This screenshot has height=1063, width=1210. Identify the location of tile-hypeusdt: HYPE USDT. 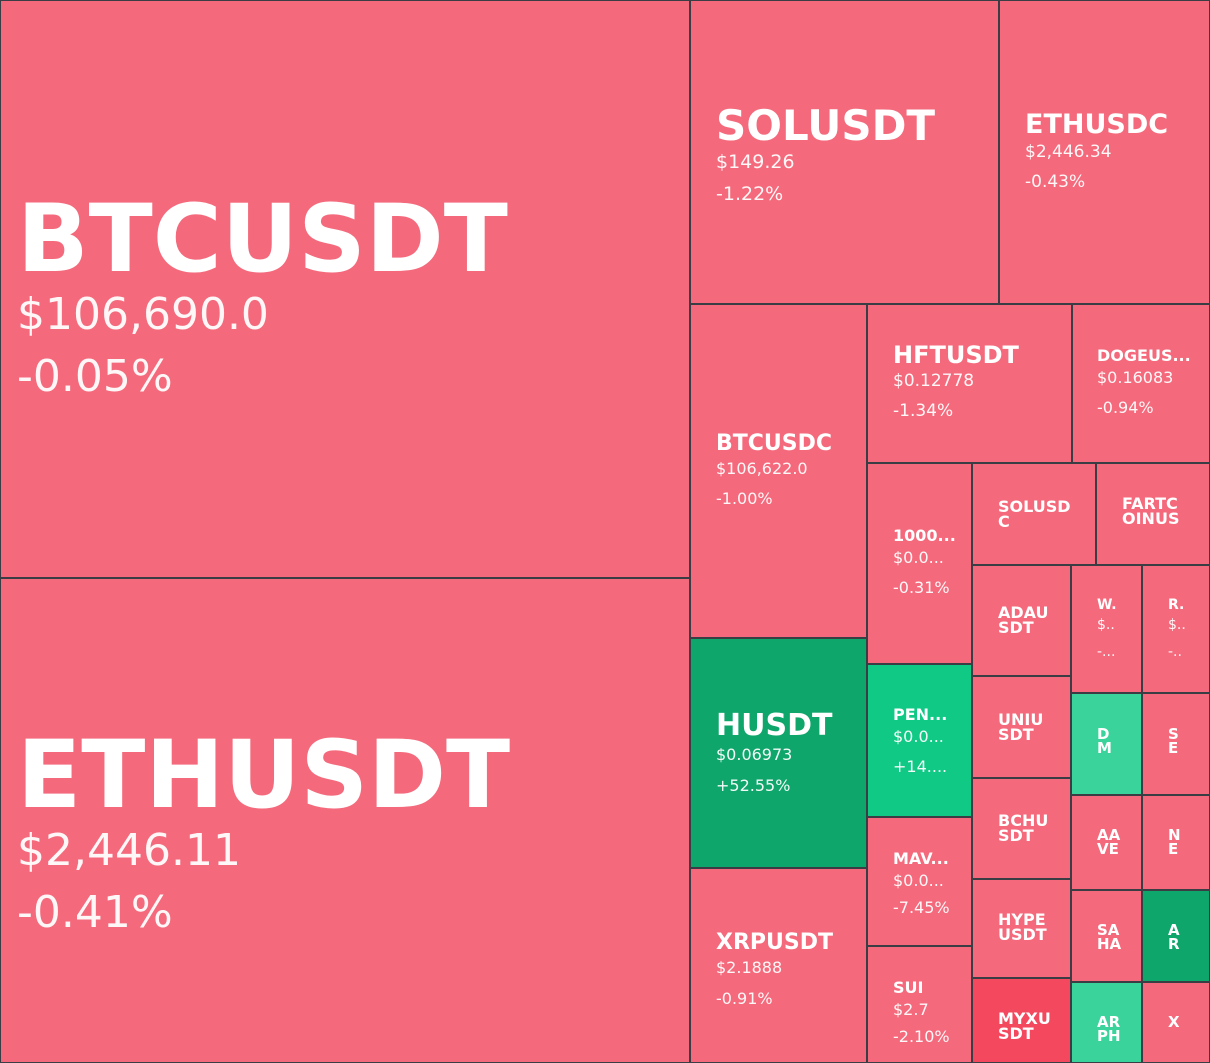
(1021, 928).